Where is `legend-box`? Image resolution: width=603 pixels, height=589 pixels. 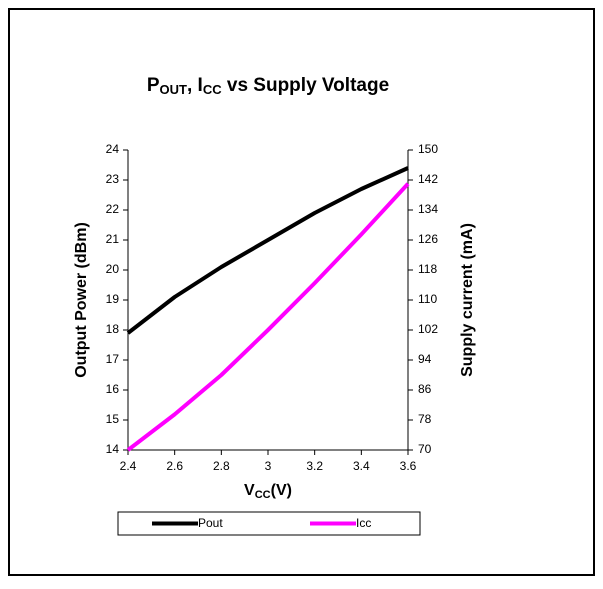
legend-box is located at coordinates (269, 523).